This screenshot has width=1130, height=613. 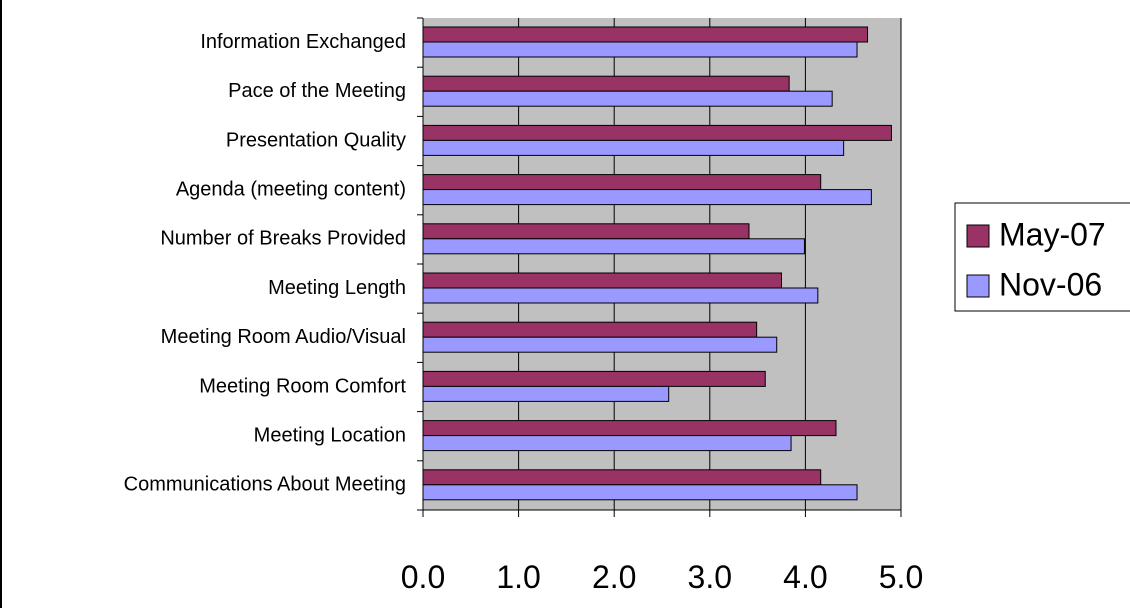 What do you see at coordinates (330, 435) in the screenshot?
I see `category-label: Meeting Location` at bounding box center [330, 435].